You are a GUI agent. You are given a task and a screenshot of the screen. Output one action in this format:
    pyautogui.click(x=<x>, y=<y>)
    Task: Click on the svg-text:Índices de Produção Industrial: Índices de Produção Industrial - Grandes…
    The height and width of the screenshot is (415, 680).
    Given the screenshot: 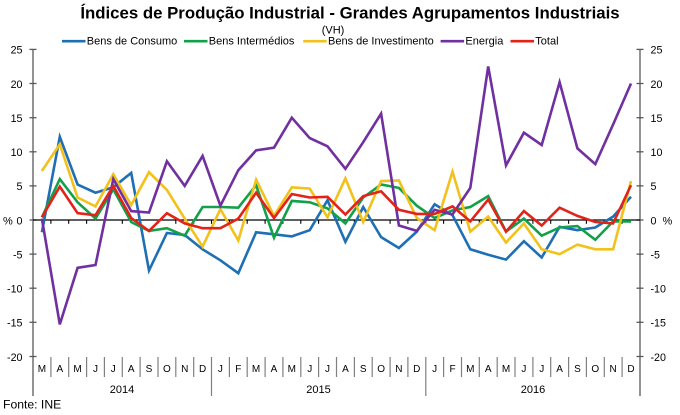 What is the action you would take?
    pyautogui.click(x=349, y=13)
    